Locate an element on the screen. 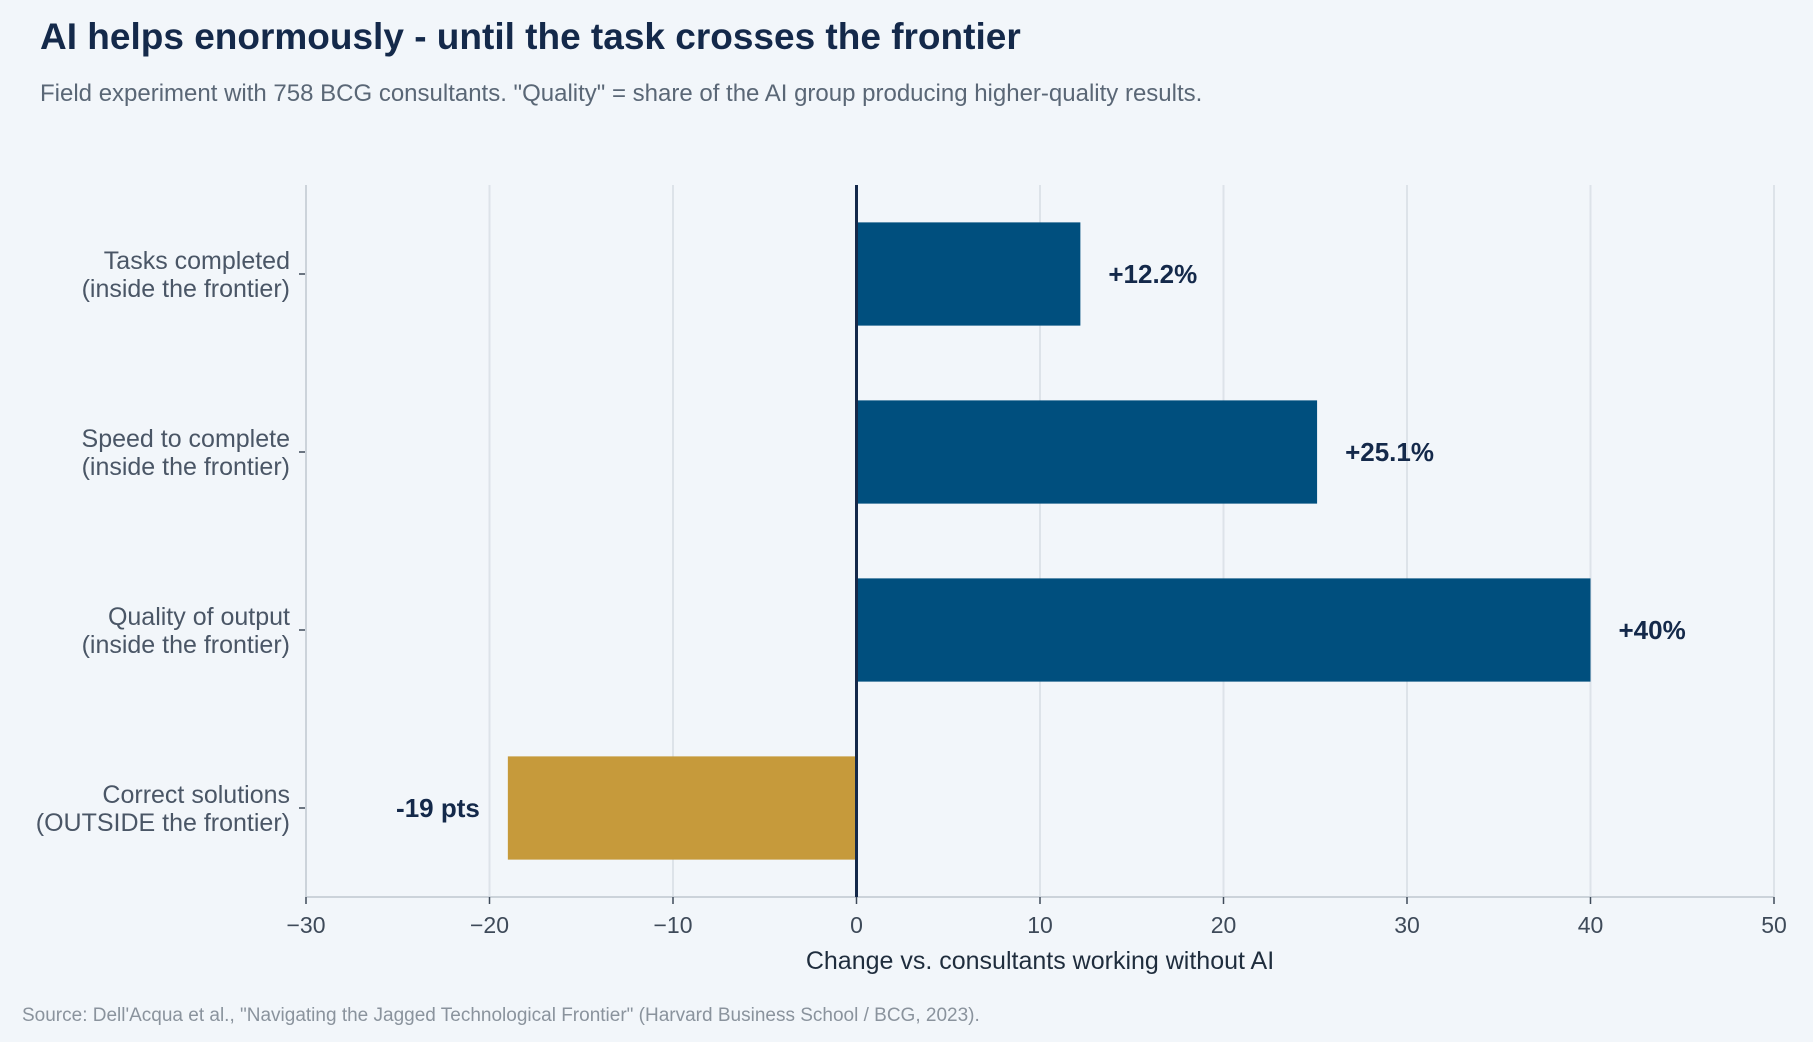  category-label-line: Speed to complete is located at coordinates (186, 439).